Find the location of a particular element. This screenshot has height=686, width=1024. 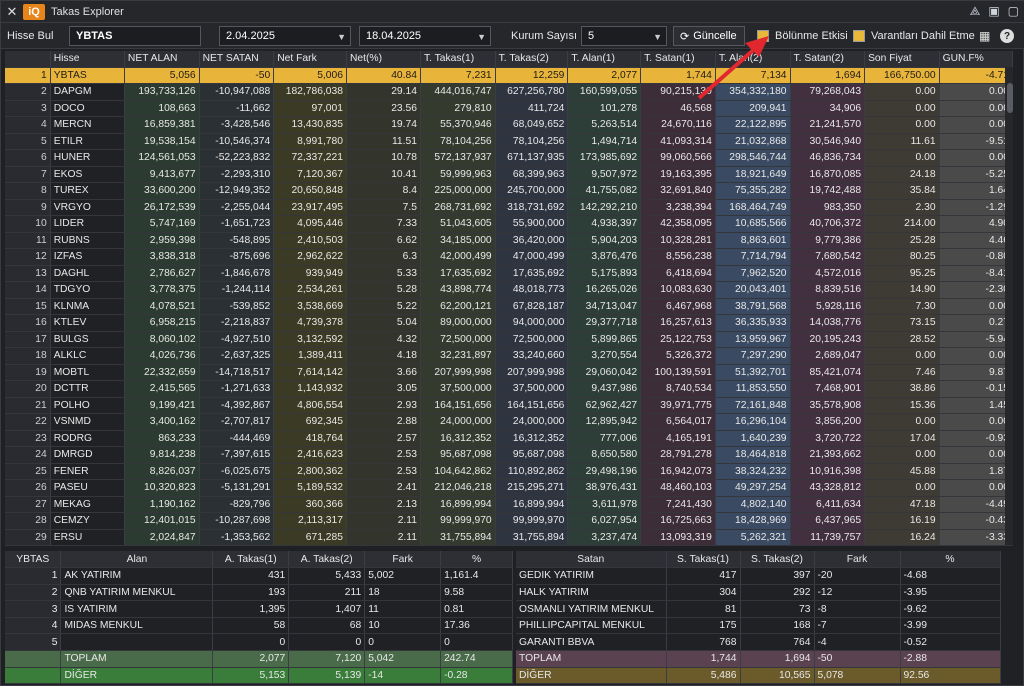

buyer-row: 1 AK YATIRIM 431 5,433 5,002 1,161.4 is located at coordinates (259, 576).